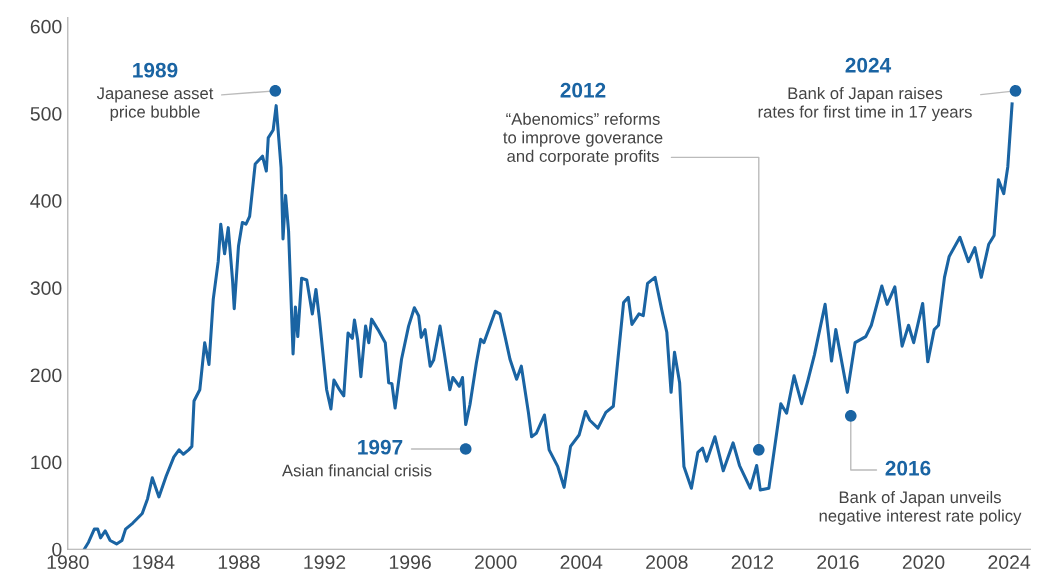 Image resolution: width=1043 pixels, height=588 pixels. Describe the element at coordinates (155, 70) in the screenshot. I see `annotation: 1989` at that location.